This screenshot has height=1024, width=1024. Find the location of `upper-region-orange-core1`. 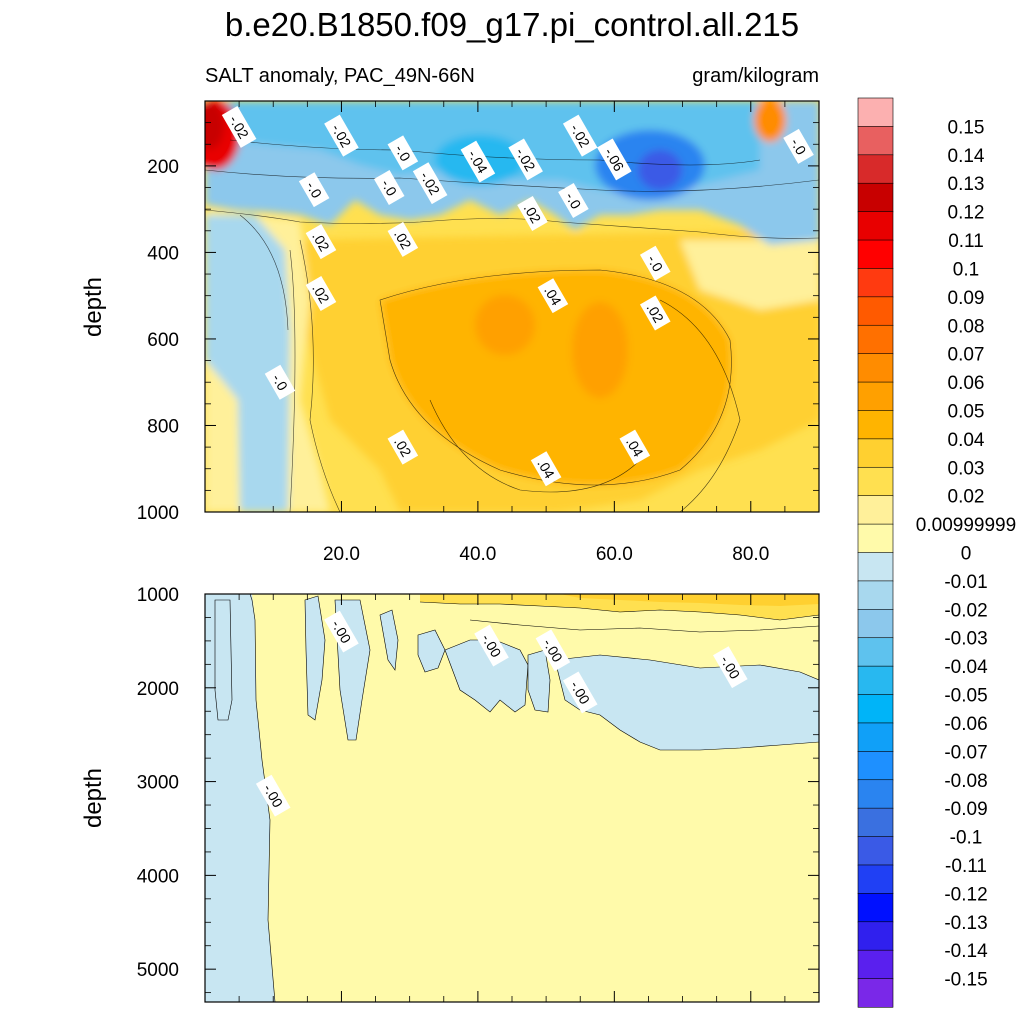

upper-region-orange-core1 is located at coordinates (505, 325).